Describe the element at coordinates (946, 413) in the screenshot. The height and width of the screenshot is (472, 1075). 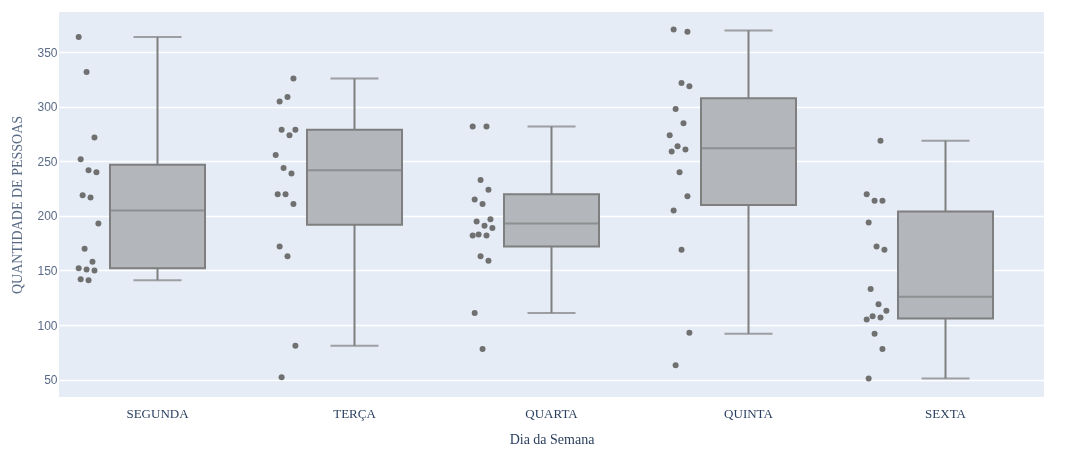
I see `x-tick-label: SEXTA` at that location.